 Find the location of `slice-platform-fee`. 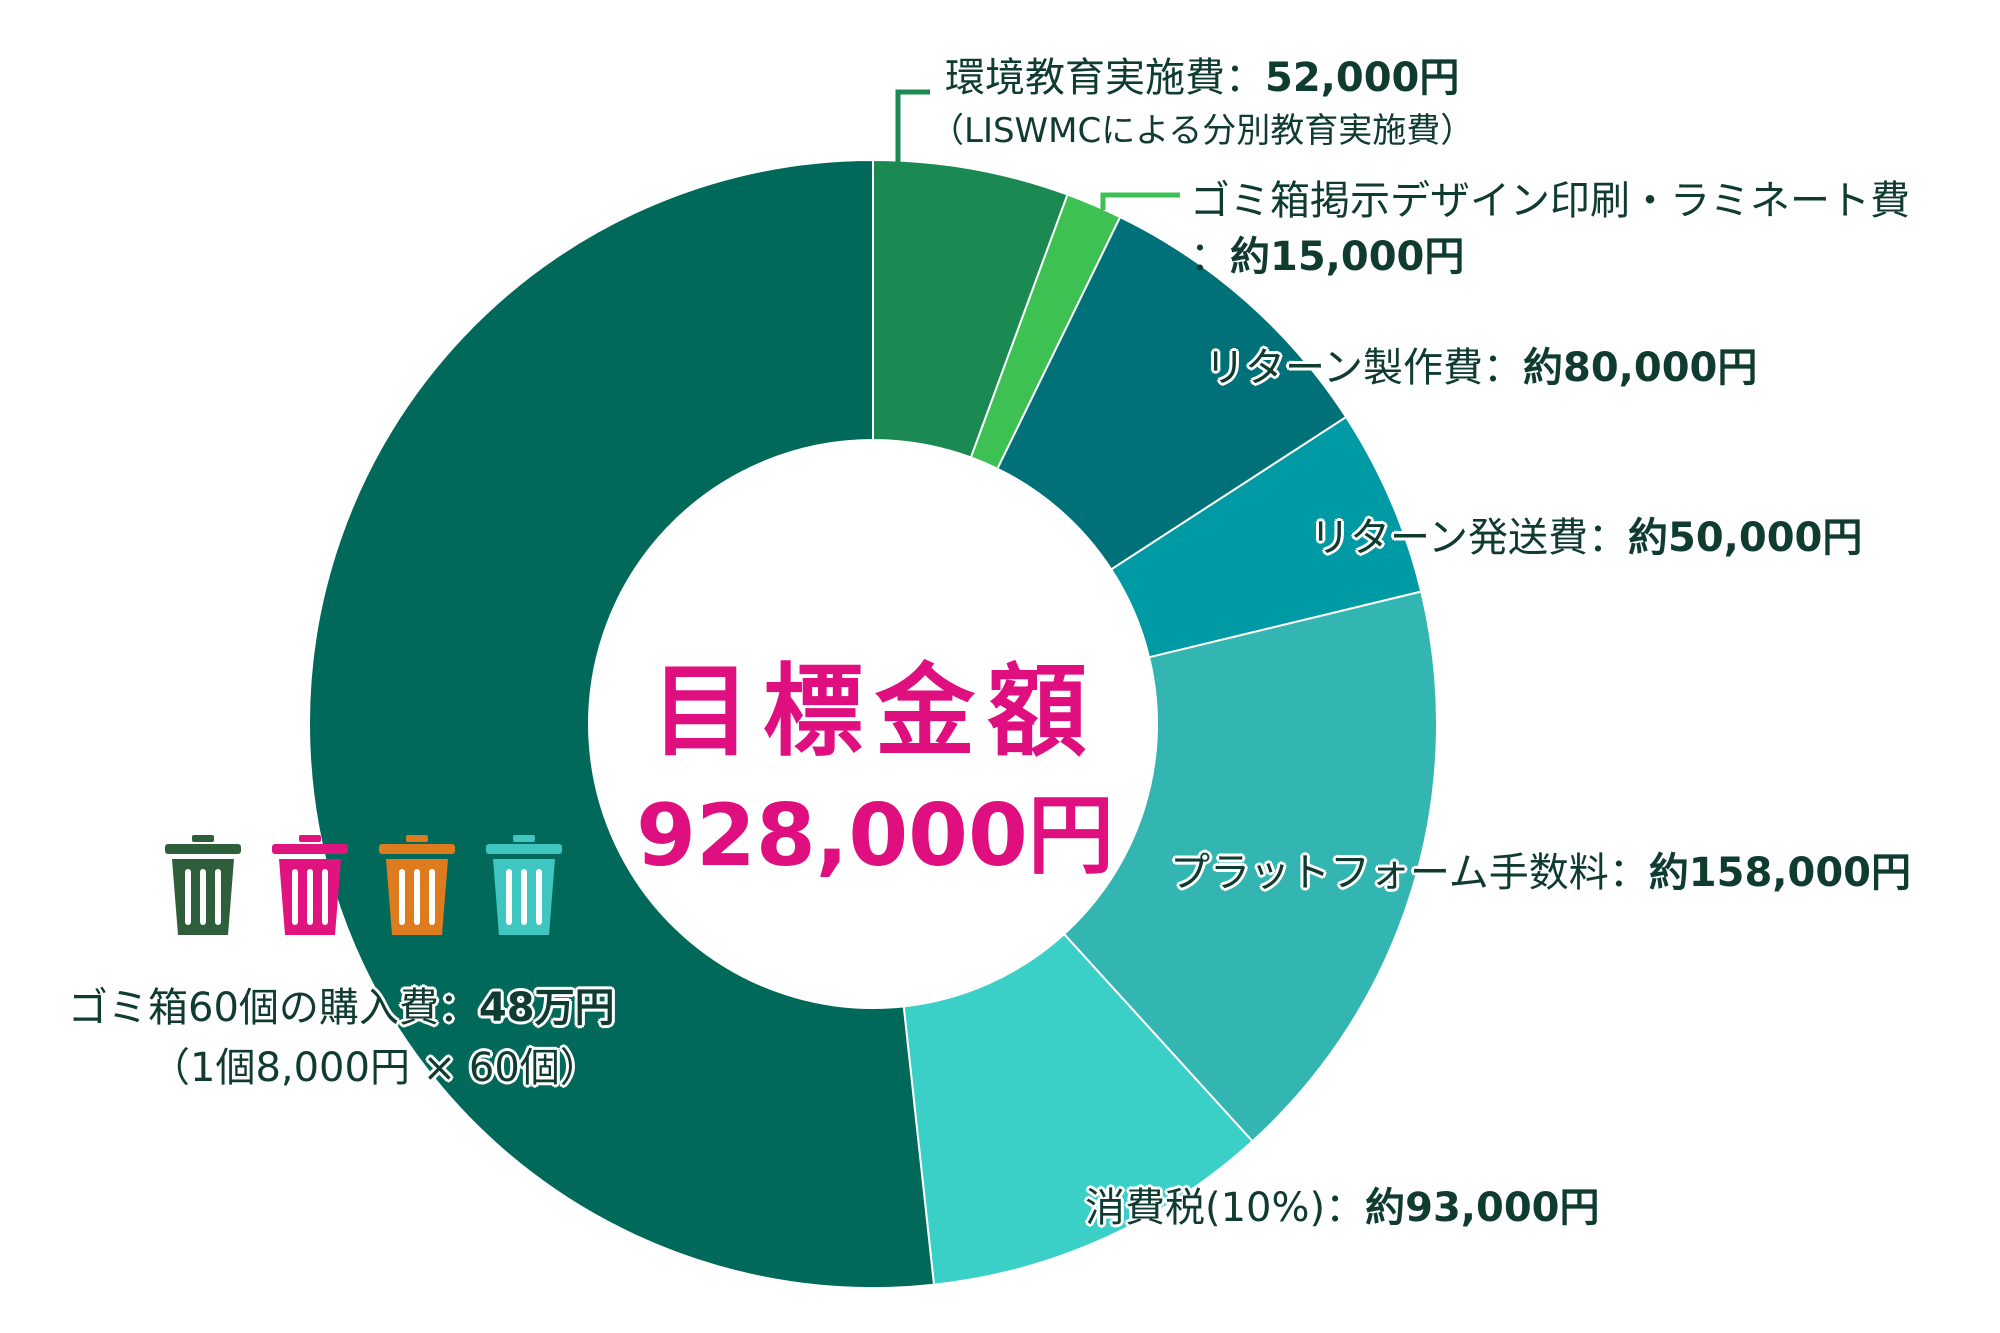

slice-platform-fee is located at coordinates (1250, 866).